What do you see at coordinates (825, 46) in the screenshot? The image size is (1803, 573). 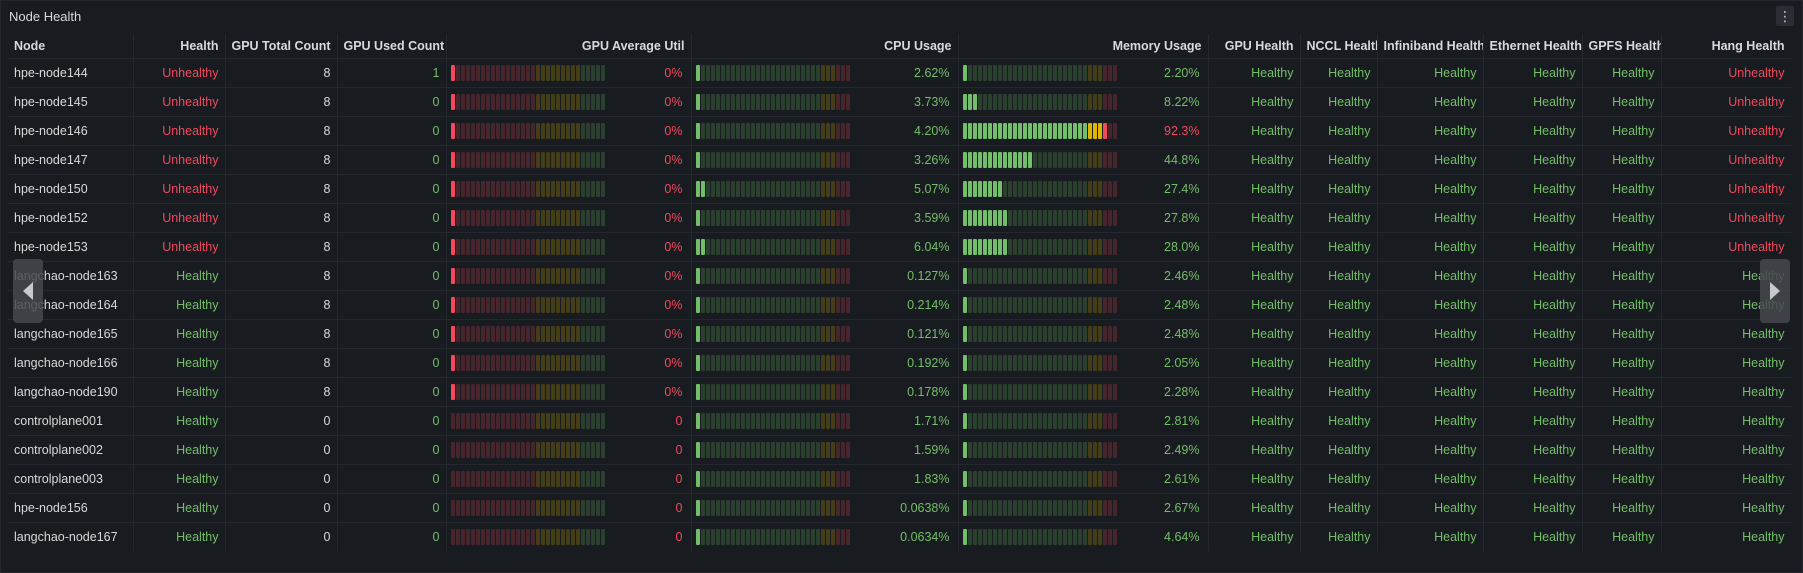 I see `col-header-cpu-usage: CPU Usage` at bounding box center [825, 46].